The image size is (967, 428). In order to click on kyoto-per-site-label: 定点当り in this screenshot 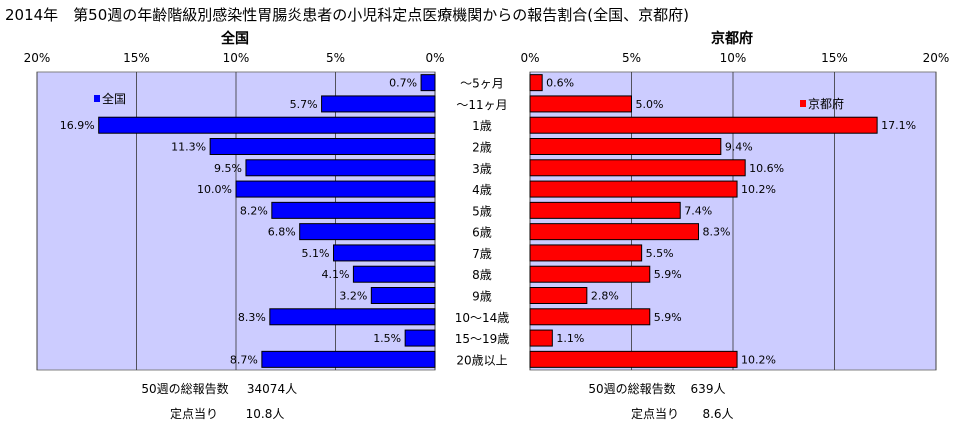, I will do `click(655, 413)`.